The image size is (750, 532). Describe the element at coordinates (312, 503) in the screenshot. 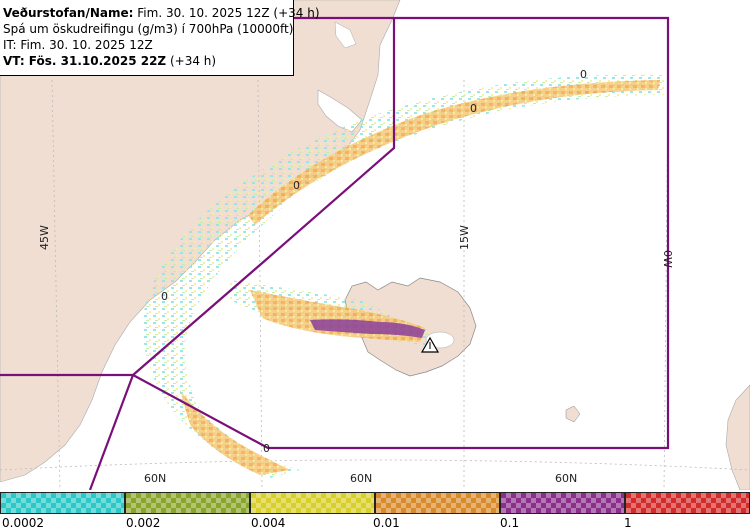

I see `legend-swatch-yellow` at that location.